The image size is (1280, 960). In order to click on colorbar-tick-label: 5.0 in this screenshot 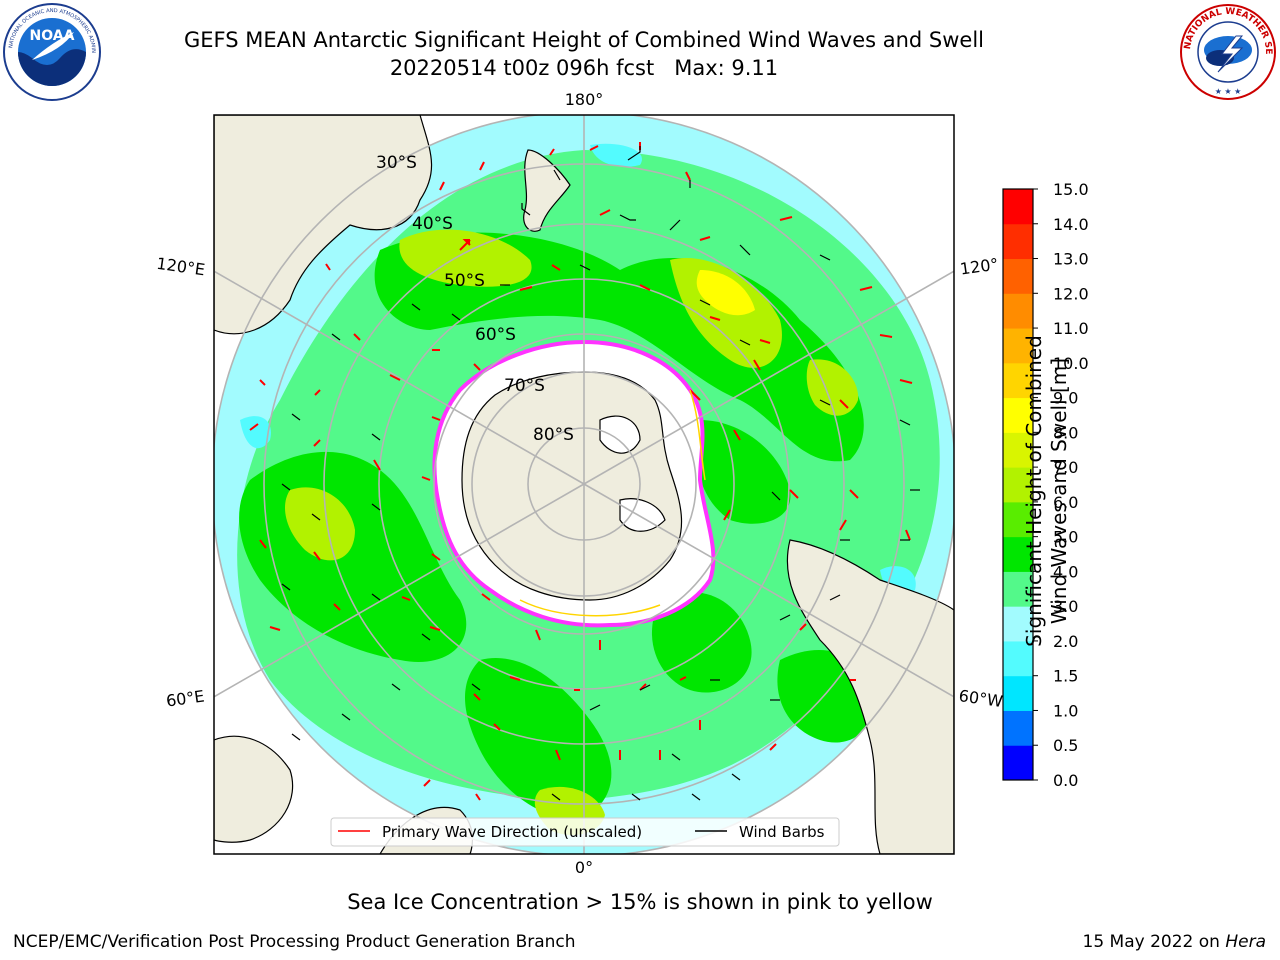, I will do `click(1065, 537)`.